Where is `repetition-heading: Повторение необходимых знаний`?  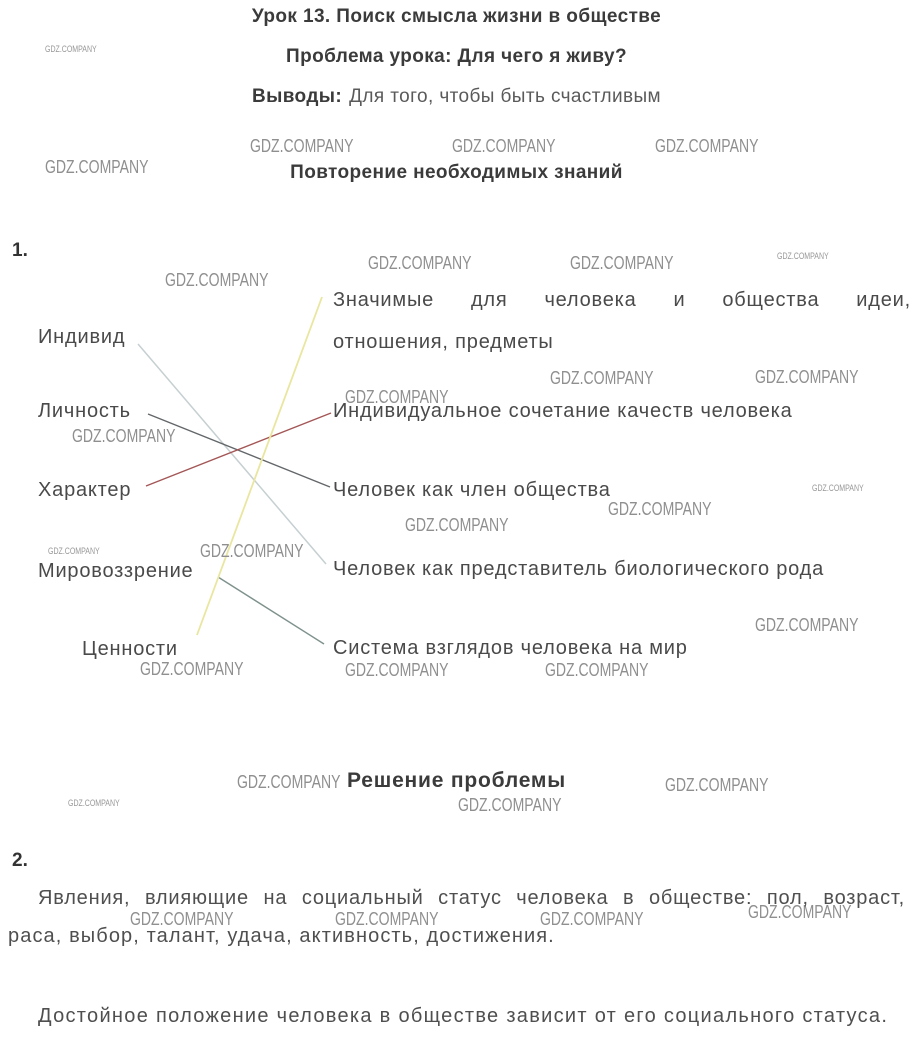
repetition-heading: Повторение необходимых знаний is located at coordinates (456, 172).